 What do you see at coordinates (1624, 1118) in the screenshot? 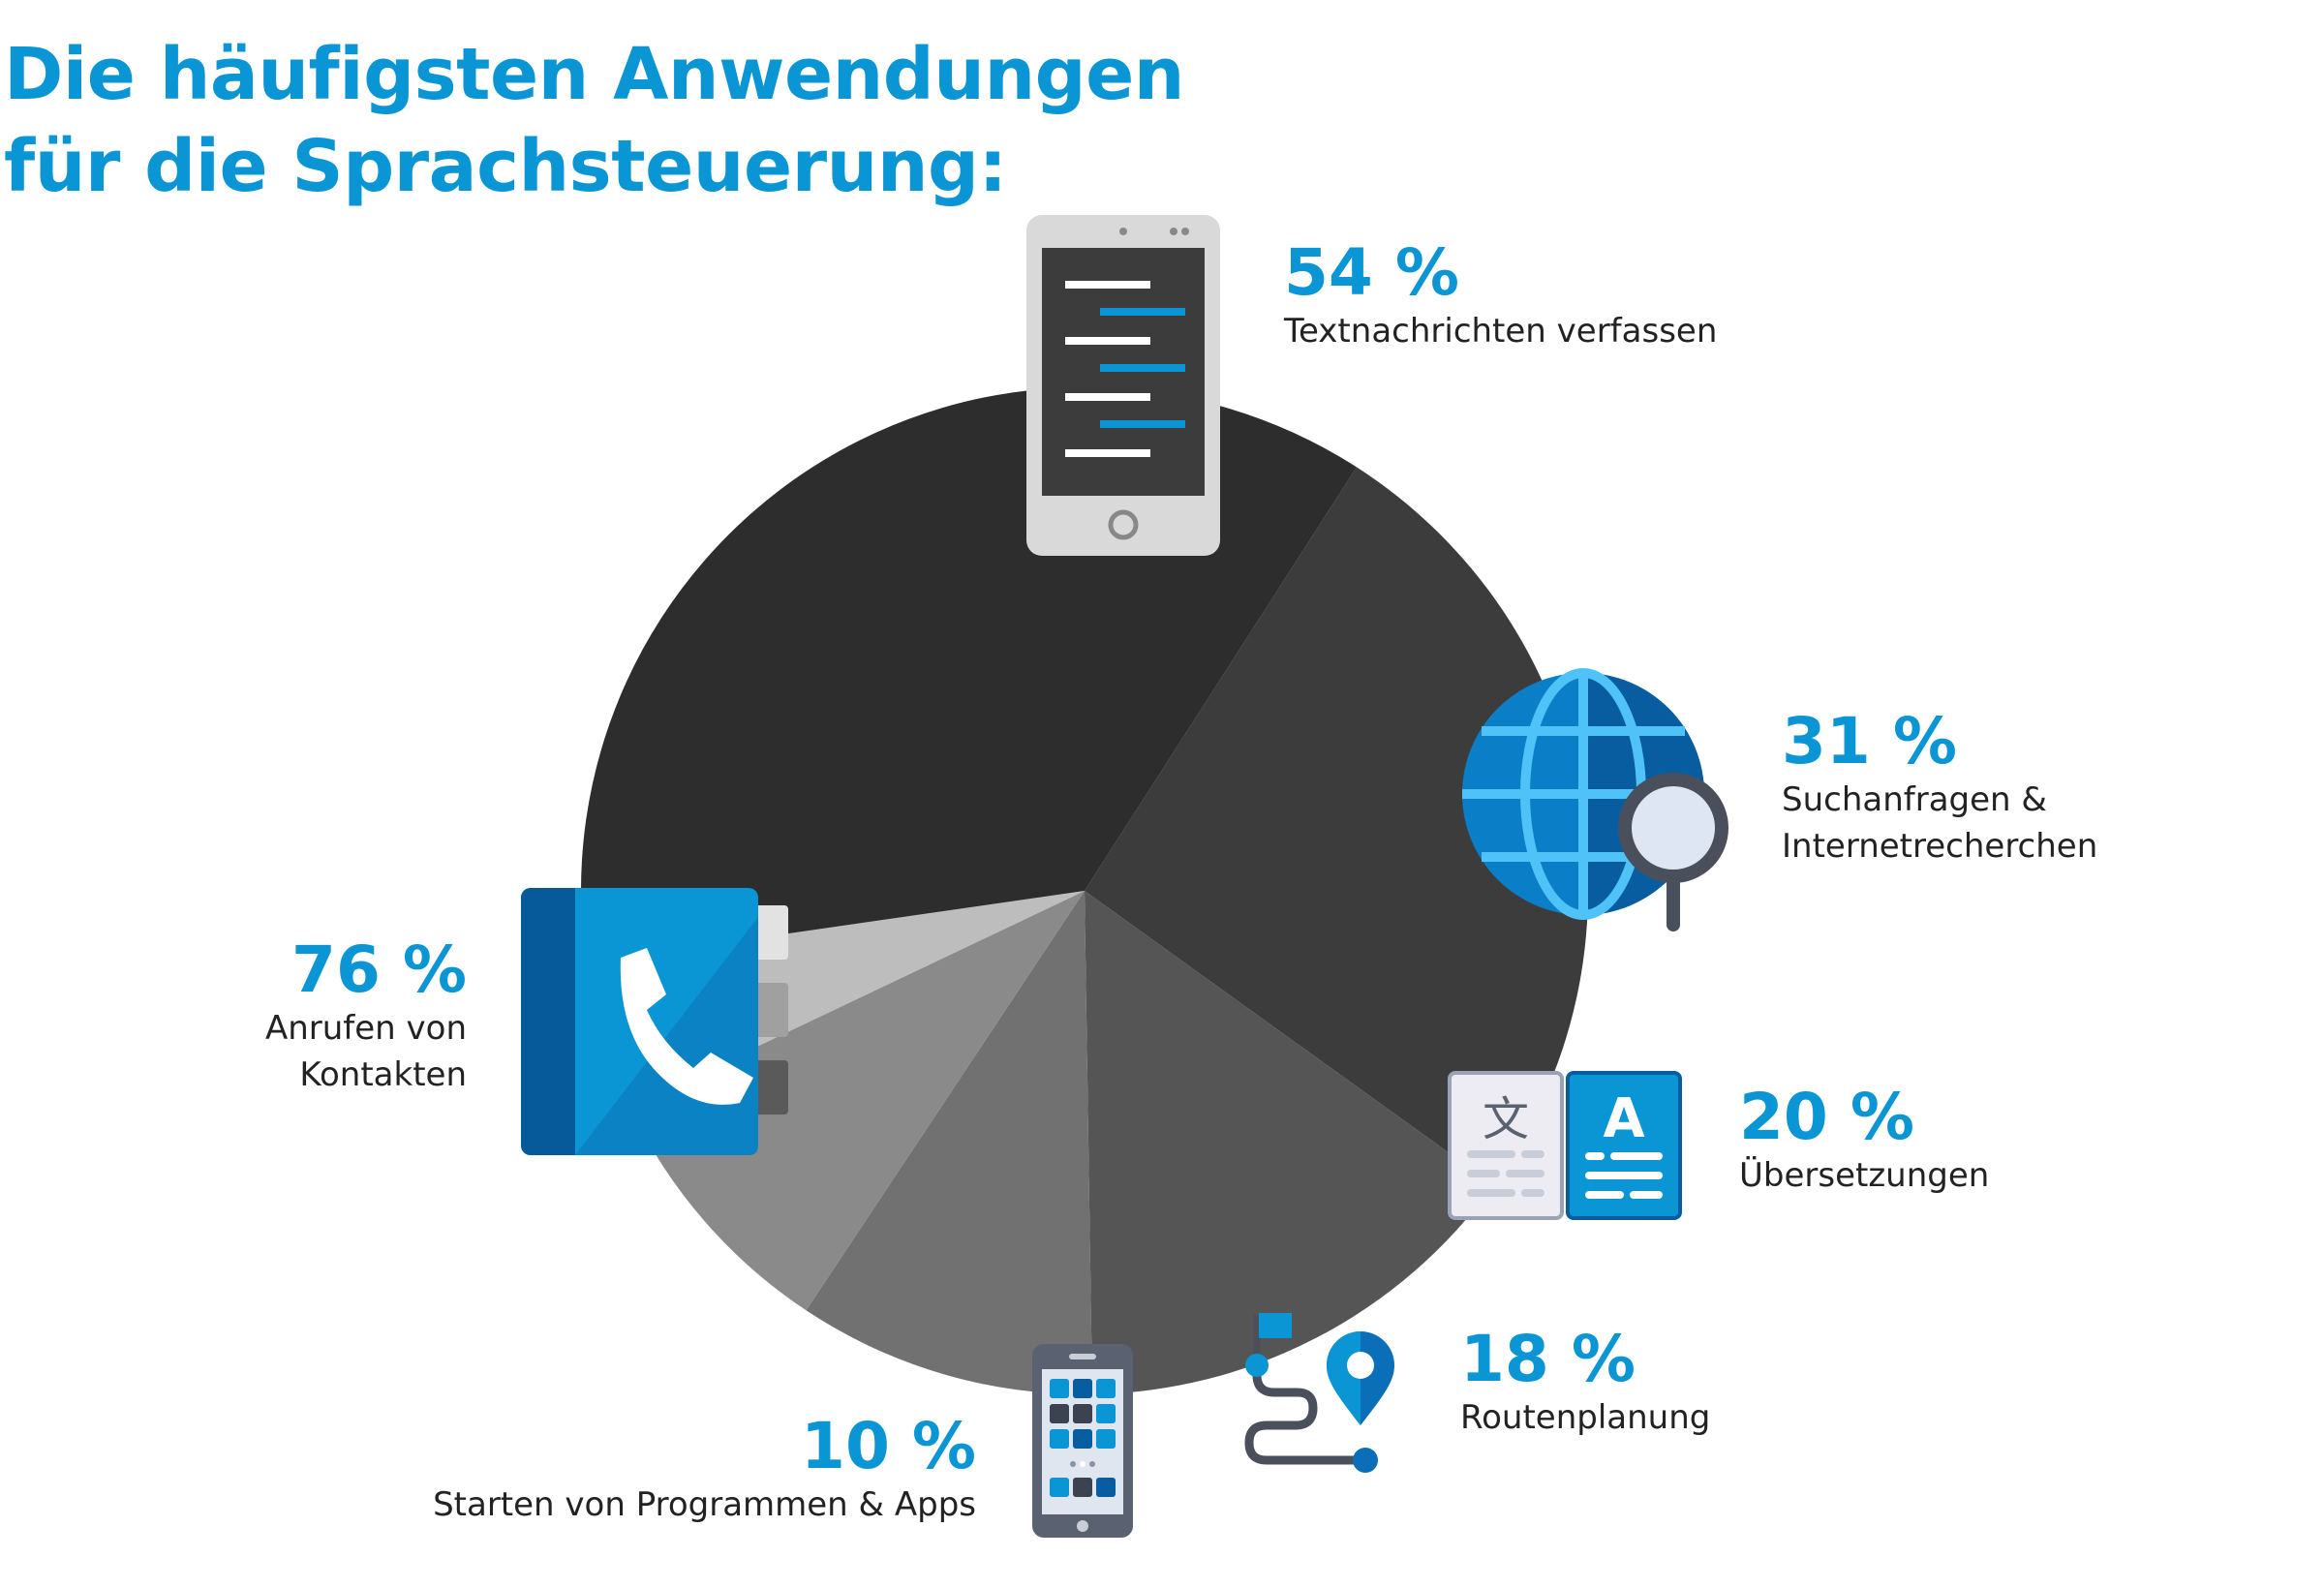
I see `svg-text: A` at bounding box center [1624, 1118].